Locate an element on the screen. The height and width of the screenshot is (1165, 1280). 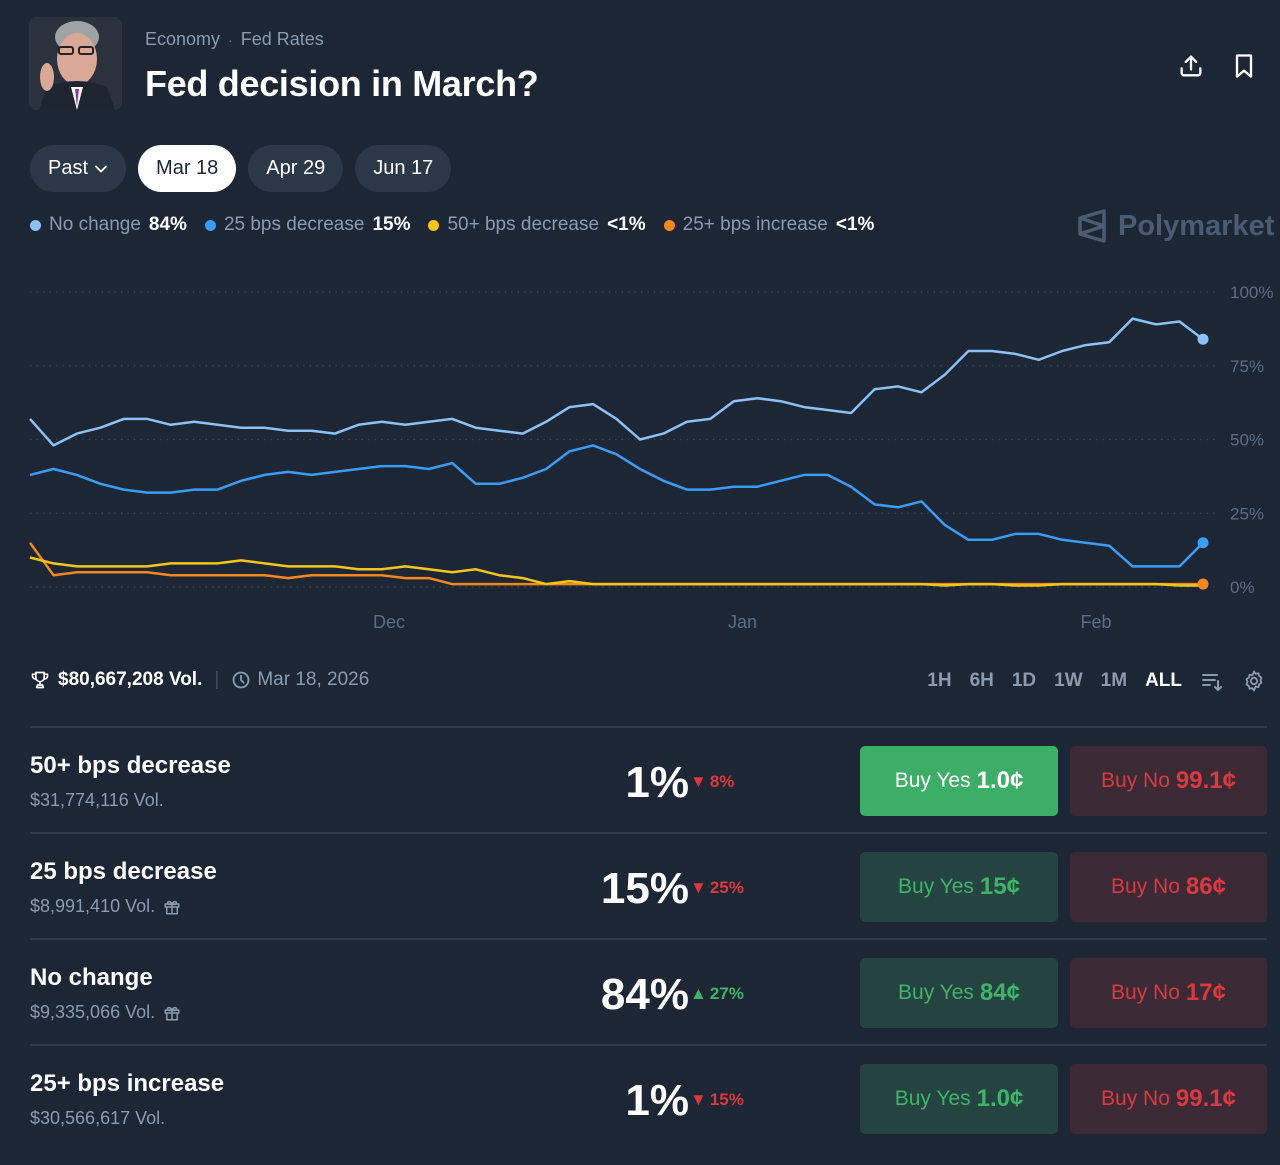
settings-gear-icon is located at coordinates (1254, 681).